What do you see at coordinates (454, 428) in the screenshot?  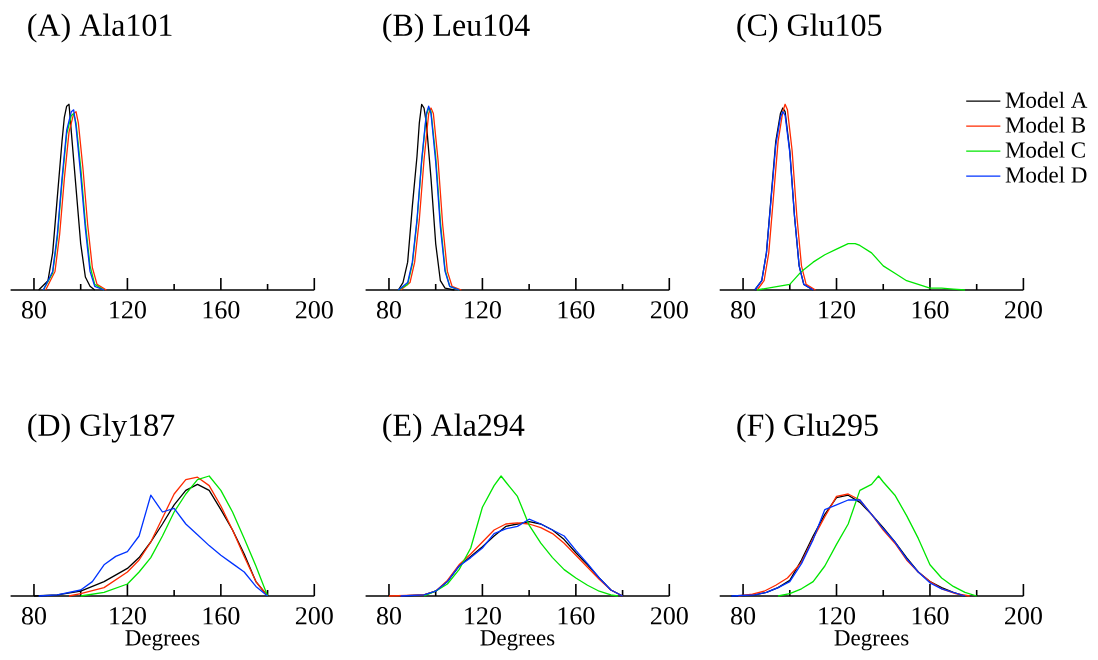 I see `chart-title: (E) Ala294` at bounding box center [454, 428].